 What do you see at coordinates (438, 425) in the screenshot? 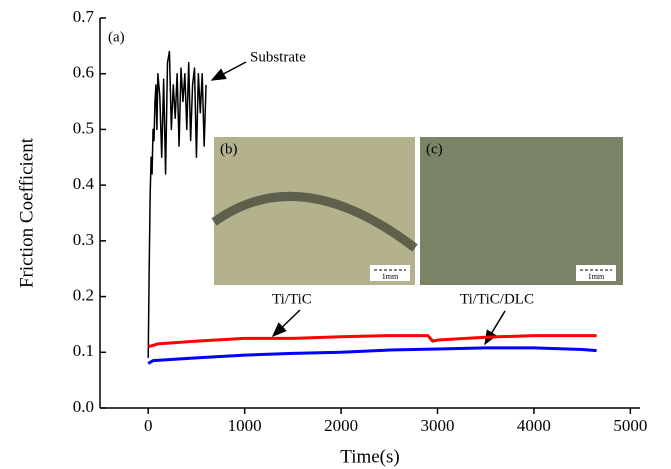
I see `x-tick-label: 3000` at bounding box center [438, 425].